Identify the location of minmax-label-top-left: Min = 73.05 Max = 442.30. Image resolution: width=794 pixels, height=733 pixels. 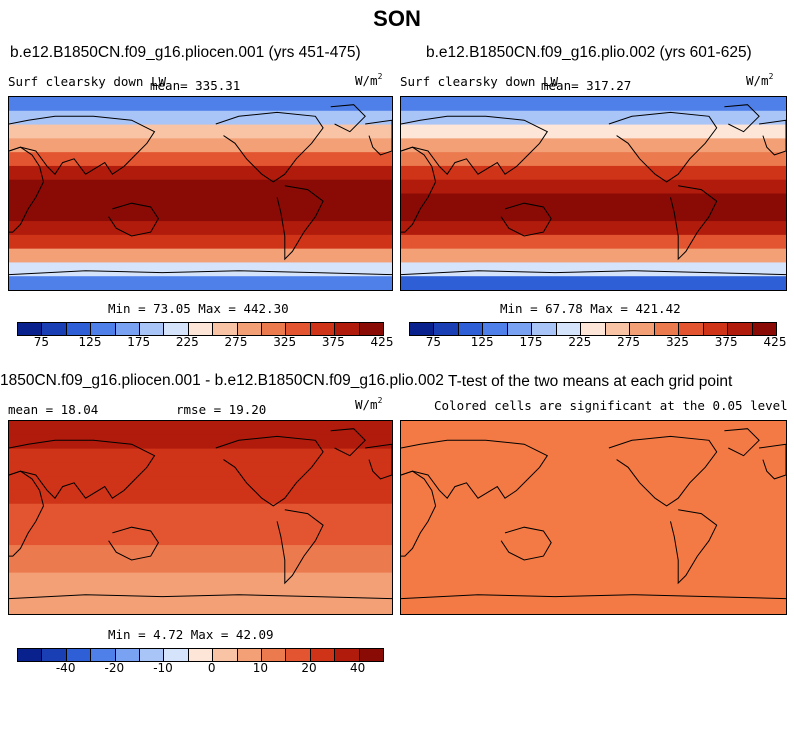
(198, 308).